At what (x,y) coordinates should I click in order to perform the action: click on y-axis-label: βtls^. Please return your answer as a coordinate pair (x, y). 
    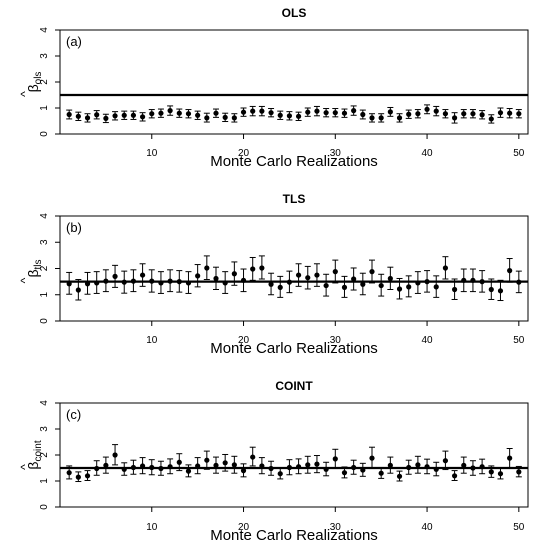
    Looking at the image, I should click on (31, 271).